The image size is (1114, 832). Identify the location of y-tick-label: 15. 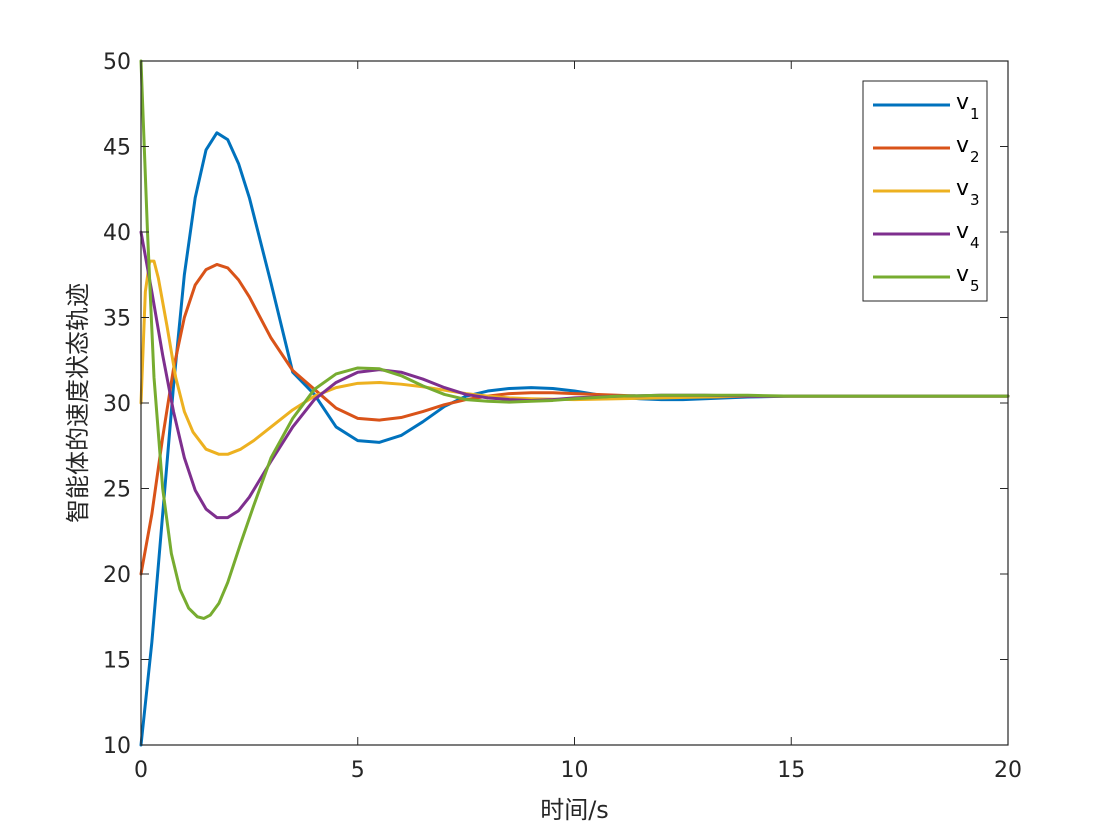
(117, 661).